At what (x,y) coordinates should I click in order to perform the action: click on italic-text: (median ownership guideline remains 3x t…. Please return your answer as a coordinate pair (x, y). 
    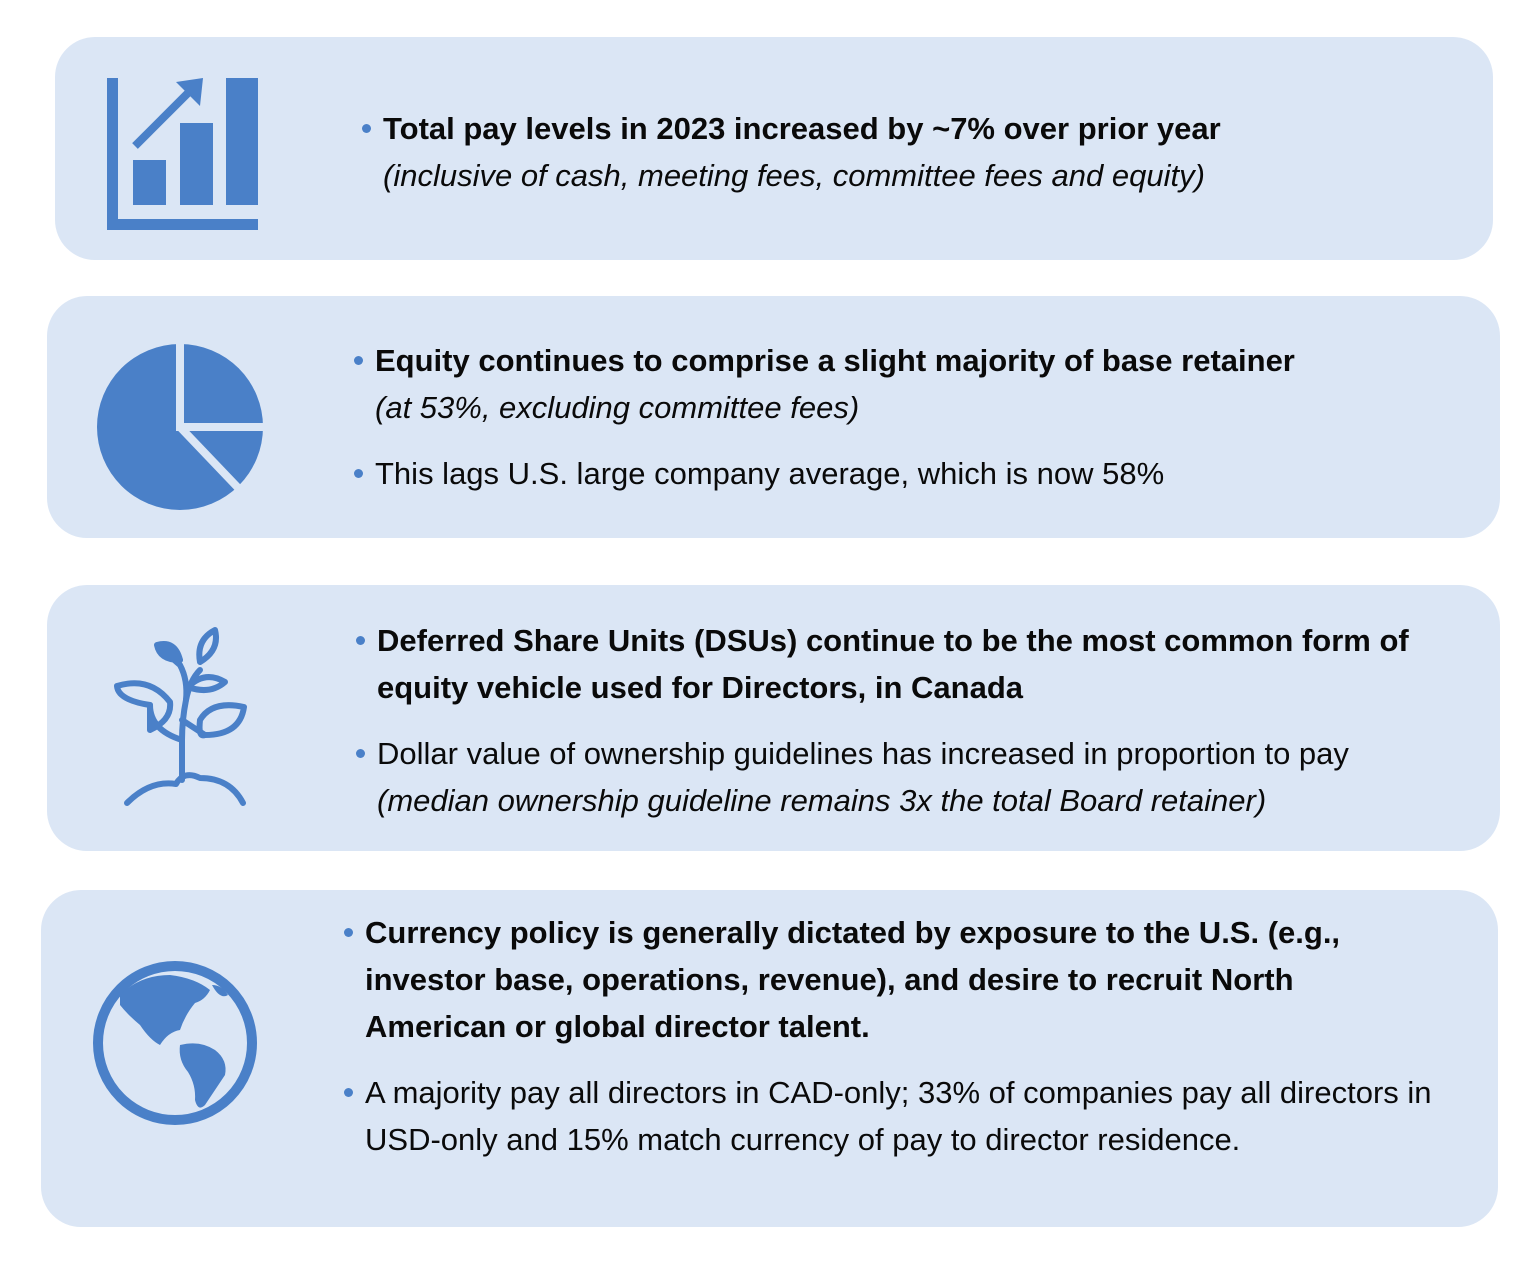
    Looking at the image, I should click on (822, 800).